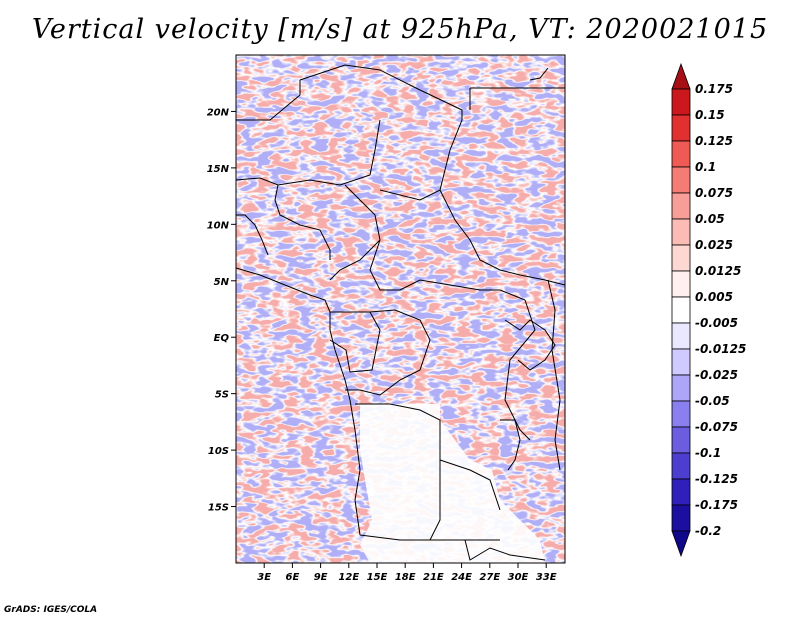  Describe the element at coordinates (308, 152) in the screenshot. I see `boundary-niger-south` at that location.